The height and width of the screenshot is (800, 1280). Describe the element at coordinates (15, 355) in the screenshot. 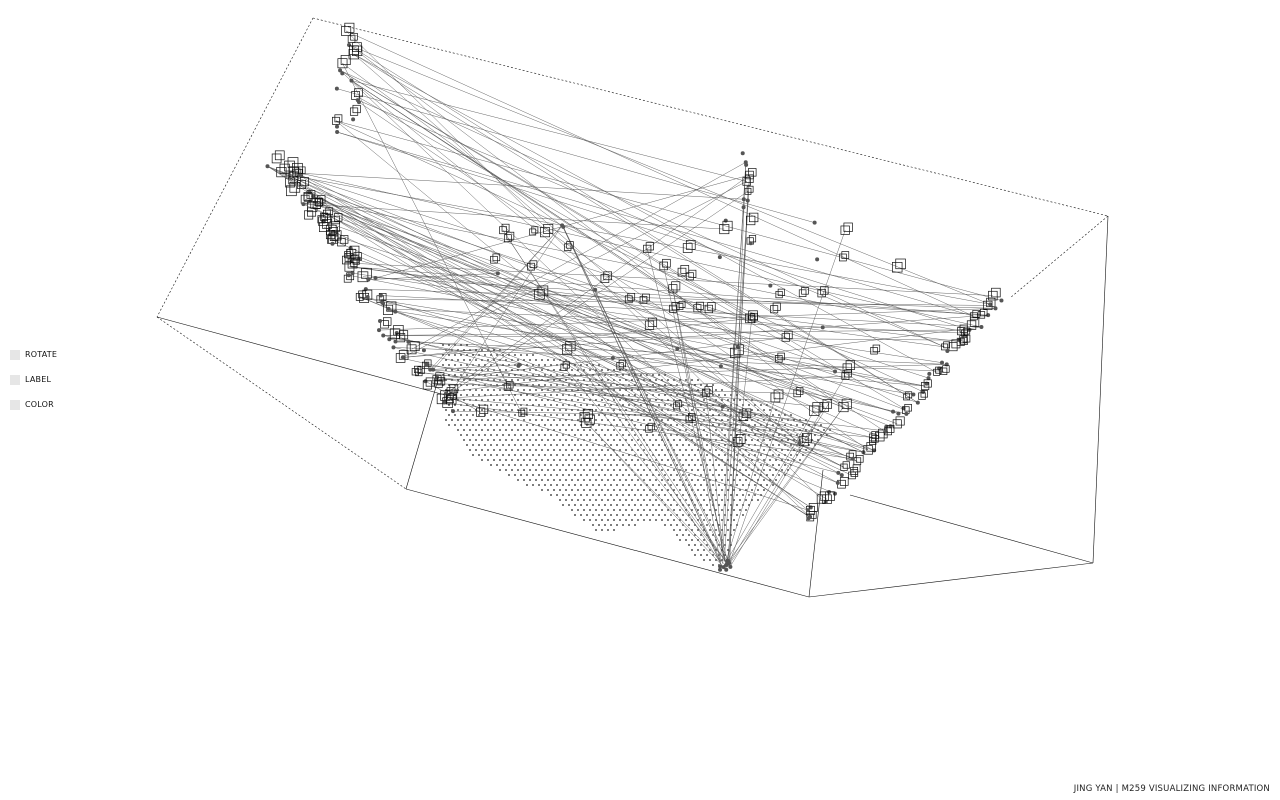

I see `rotate-checkbox` at that location.